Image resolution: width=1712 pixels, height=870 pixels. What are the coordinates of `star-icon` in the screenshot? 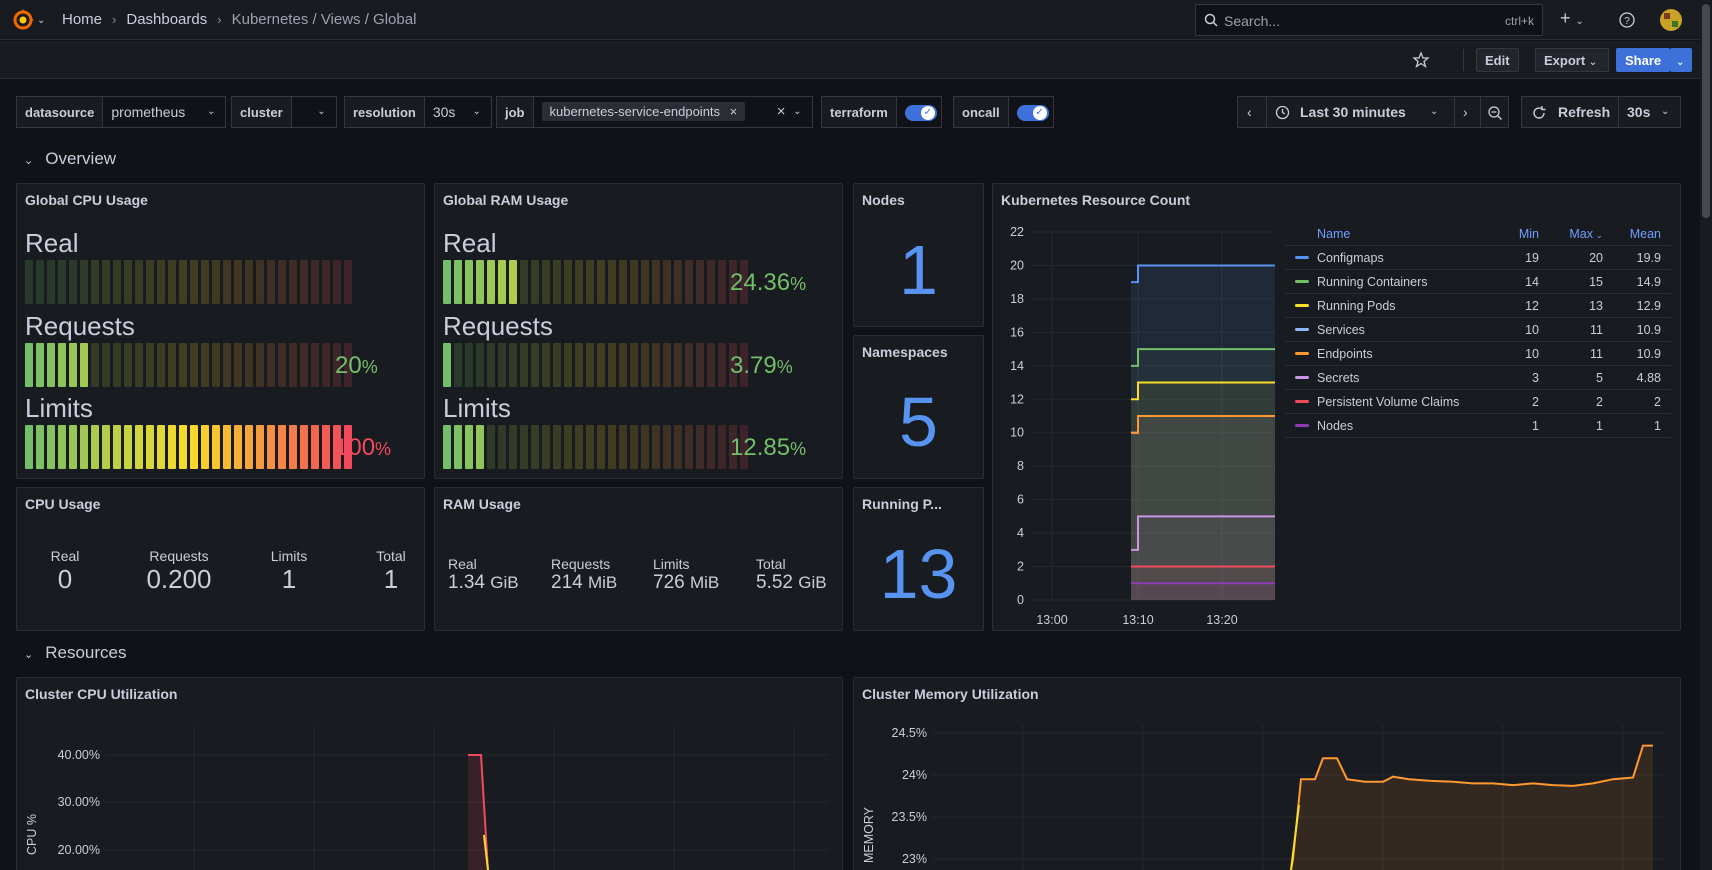 It's located at (1421, 60).